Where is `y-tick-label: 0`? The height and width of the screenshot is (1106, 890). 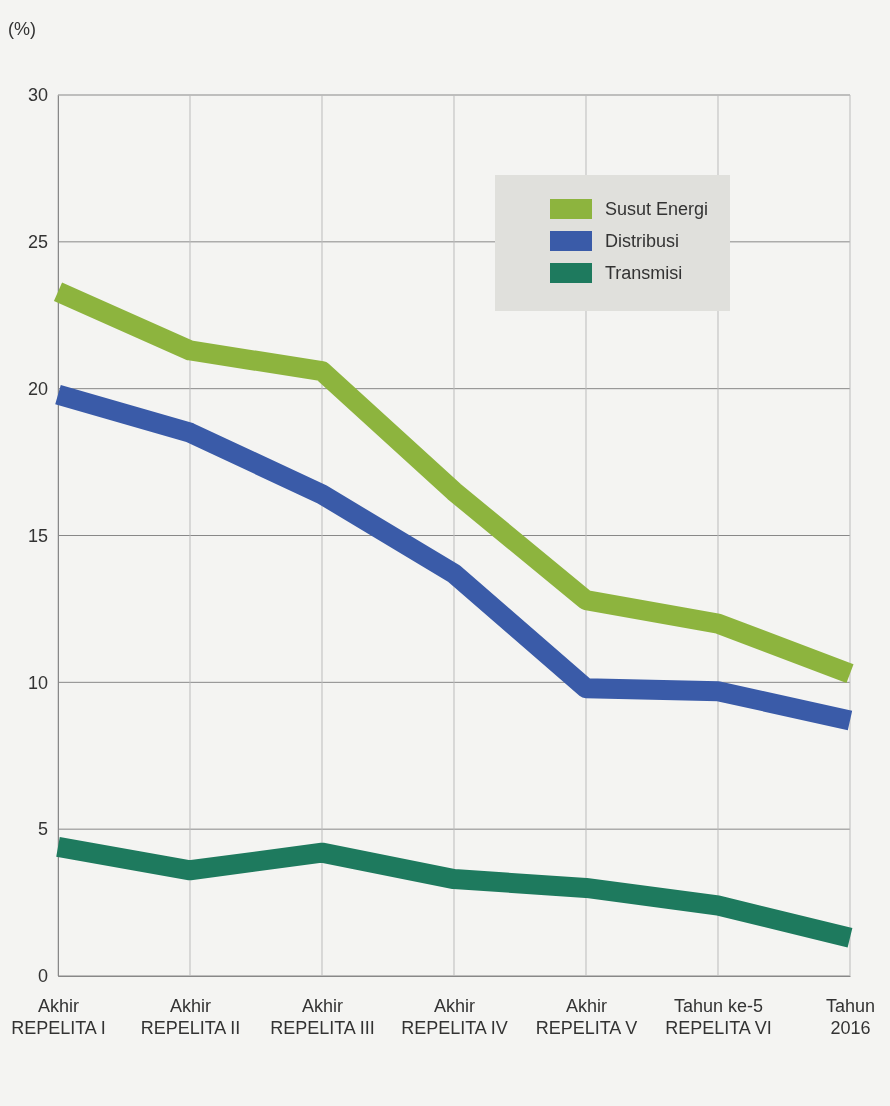
y-tick-label: 0 is located at coordinates (42, 976).